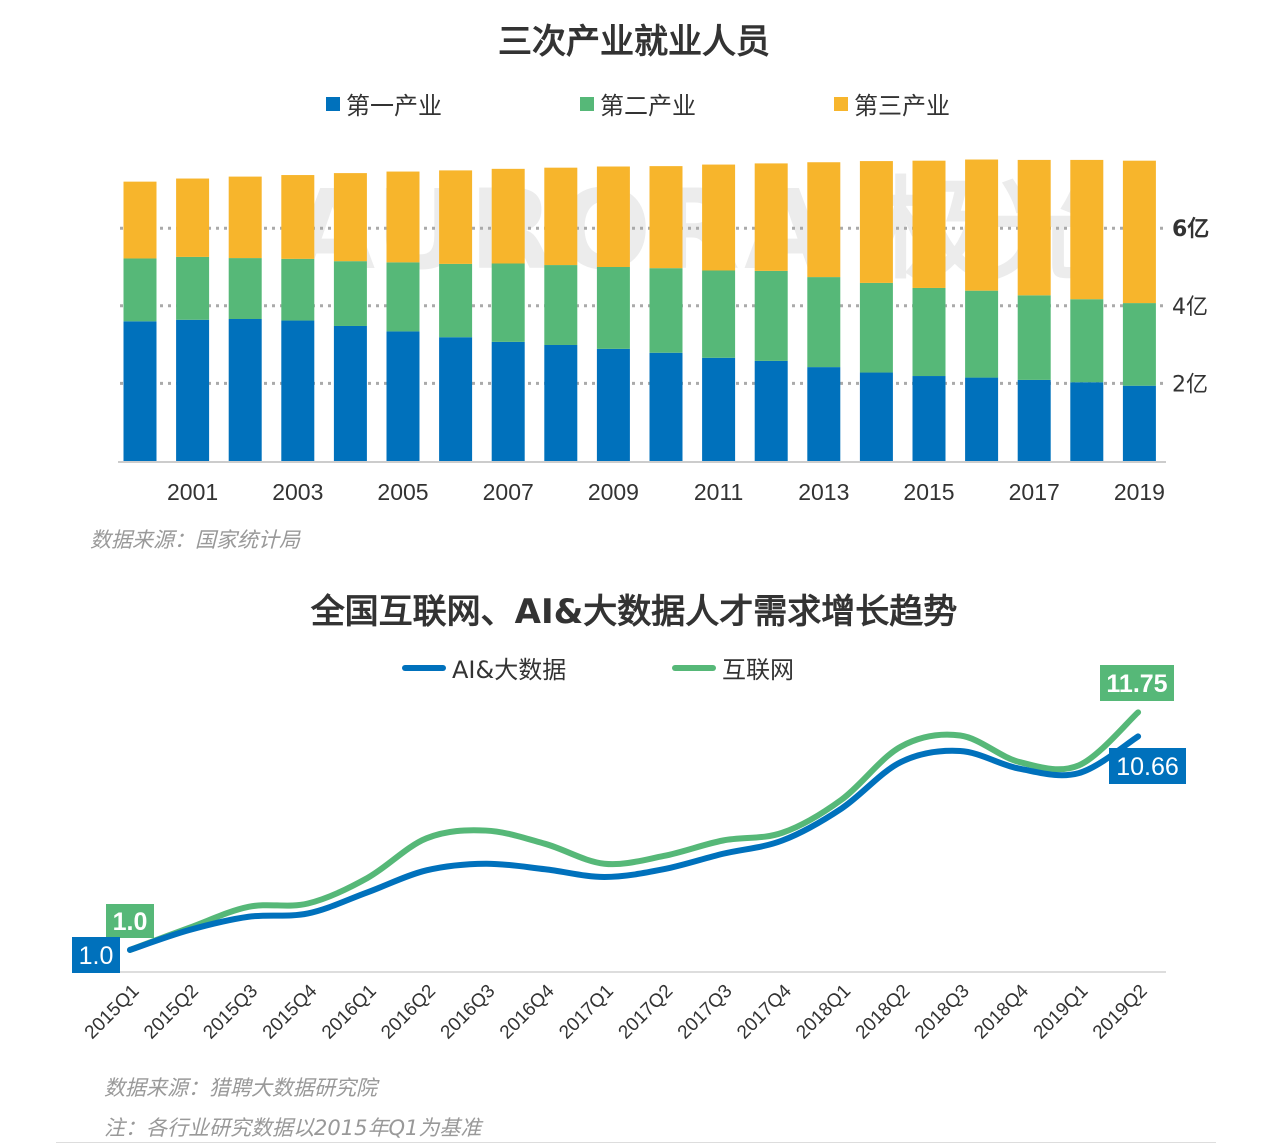 This screenshot has height=1145, width=1268. What do you see at coordinates (349, 1012) in the screenshot?
I see `x-tick-label: 2016Q1` at bounding box center [349, 1012].